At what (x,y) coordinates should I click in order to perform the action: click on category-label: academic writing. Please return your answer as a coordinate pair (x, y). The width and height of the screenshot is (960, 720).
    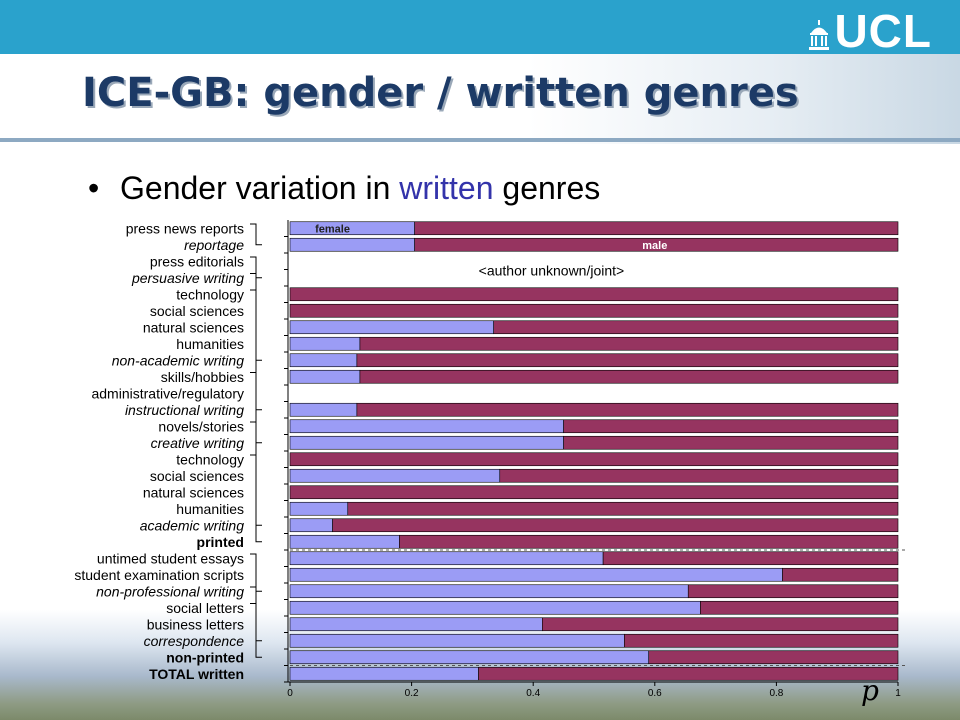
    Looking at the image, I should click on (192, 525).